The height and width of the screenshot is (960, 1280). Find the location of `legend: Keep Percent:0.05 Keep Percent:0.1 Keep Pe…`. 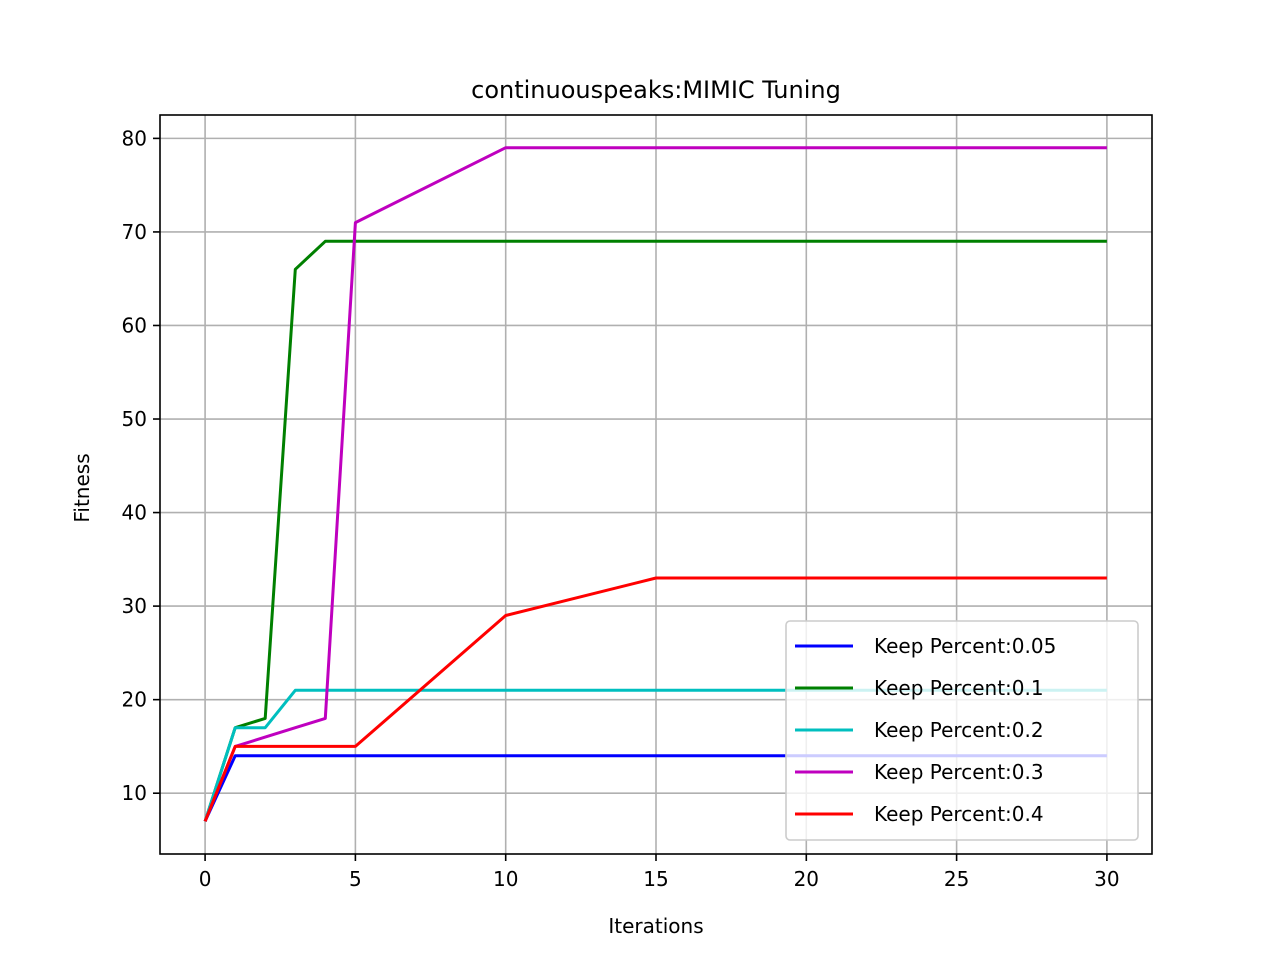

legend: Keep Percent:0.05 Keep Percent:0.1 Keep Pe… is located at coordinates (962, 730).